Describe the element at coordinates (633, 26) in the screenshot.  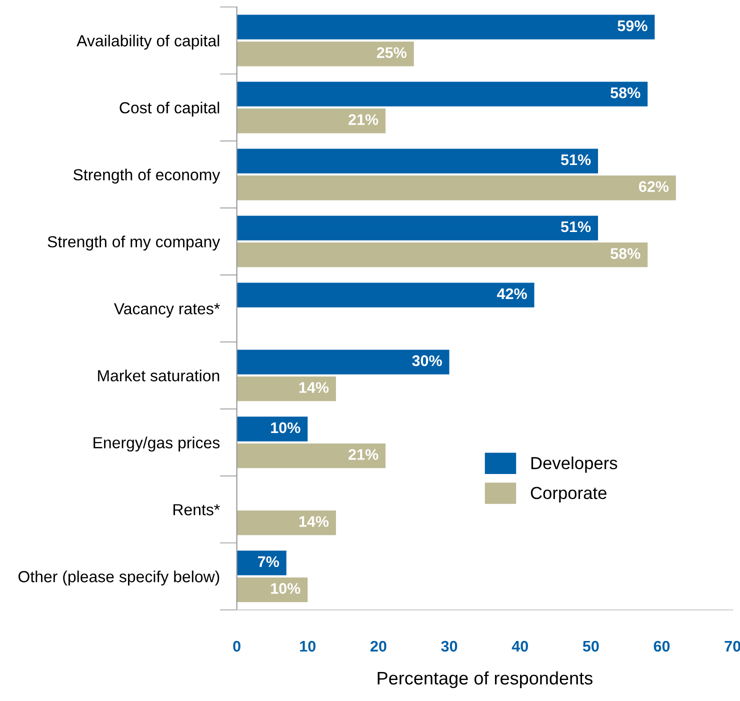
I see `data-label: 59%` at that location.